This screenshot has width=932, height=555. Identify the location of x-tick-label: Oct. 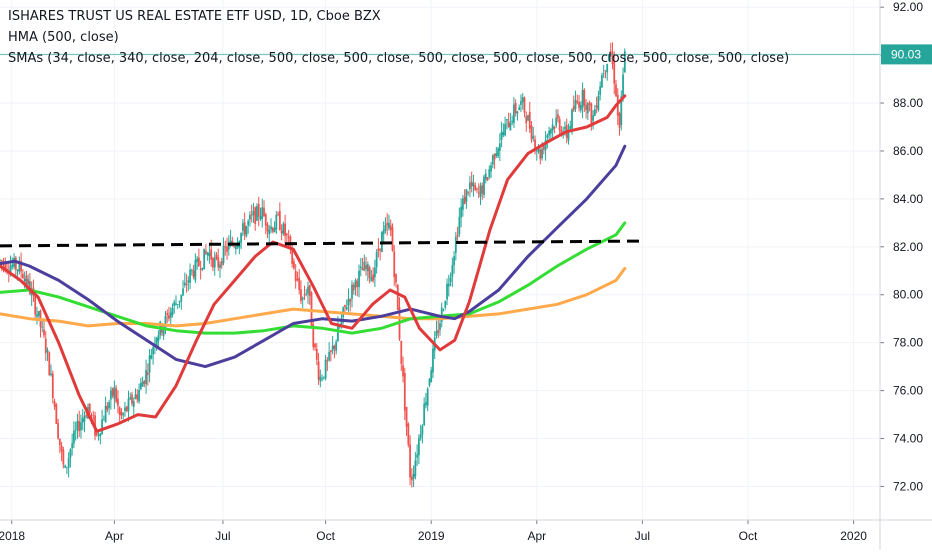
(325, 536).